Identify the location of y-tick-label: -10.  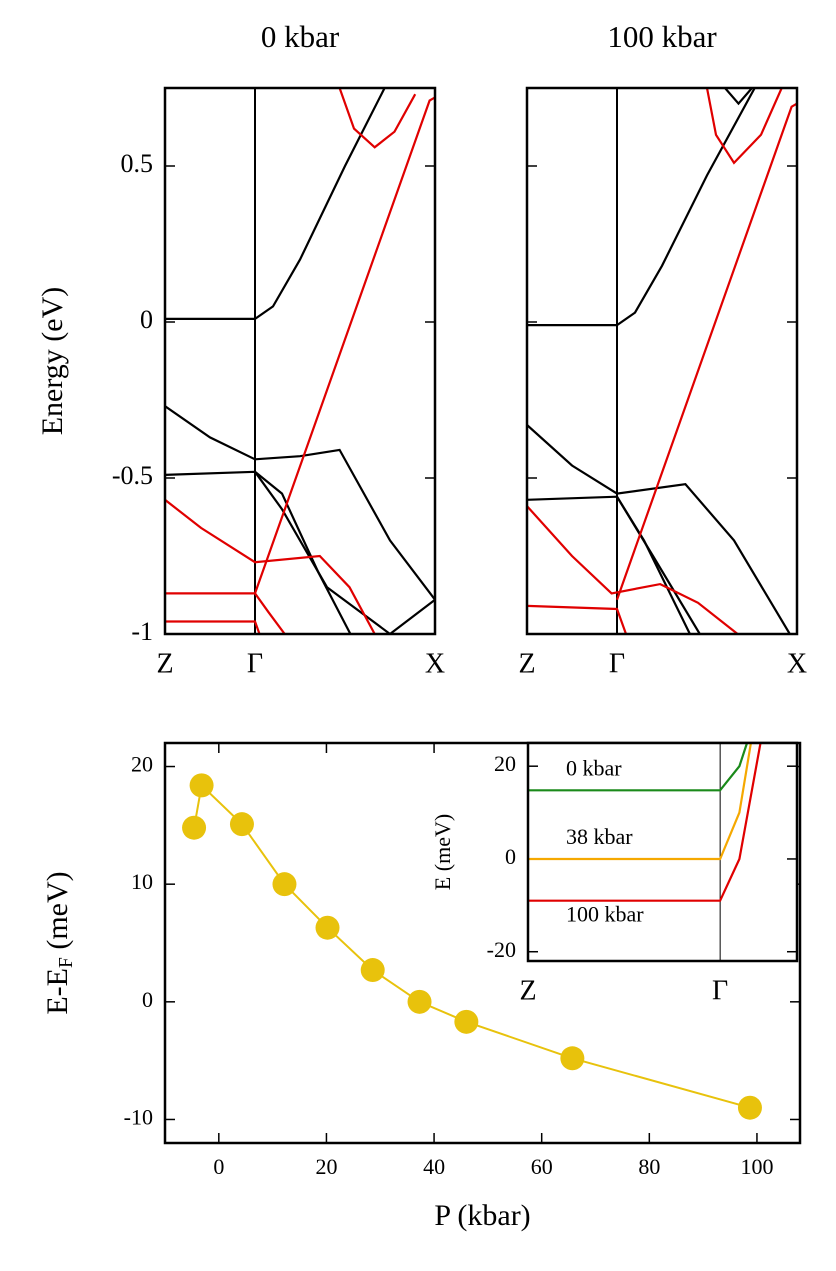
(138, 1117).